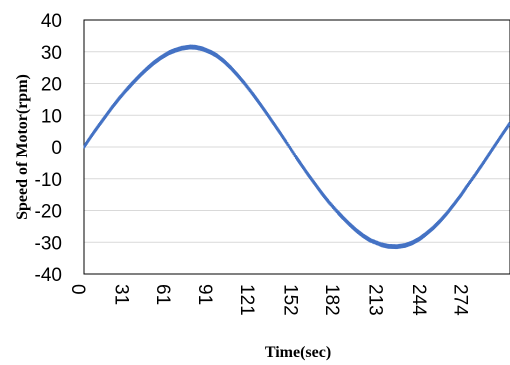 Image resolution: width=510 pixels, height=365 pixels. Describe the element at coordinates (48, 243) in the screenshot. I see `y-tick-label: -30` at that location.